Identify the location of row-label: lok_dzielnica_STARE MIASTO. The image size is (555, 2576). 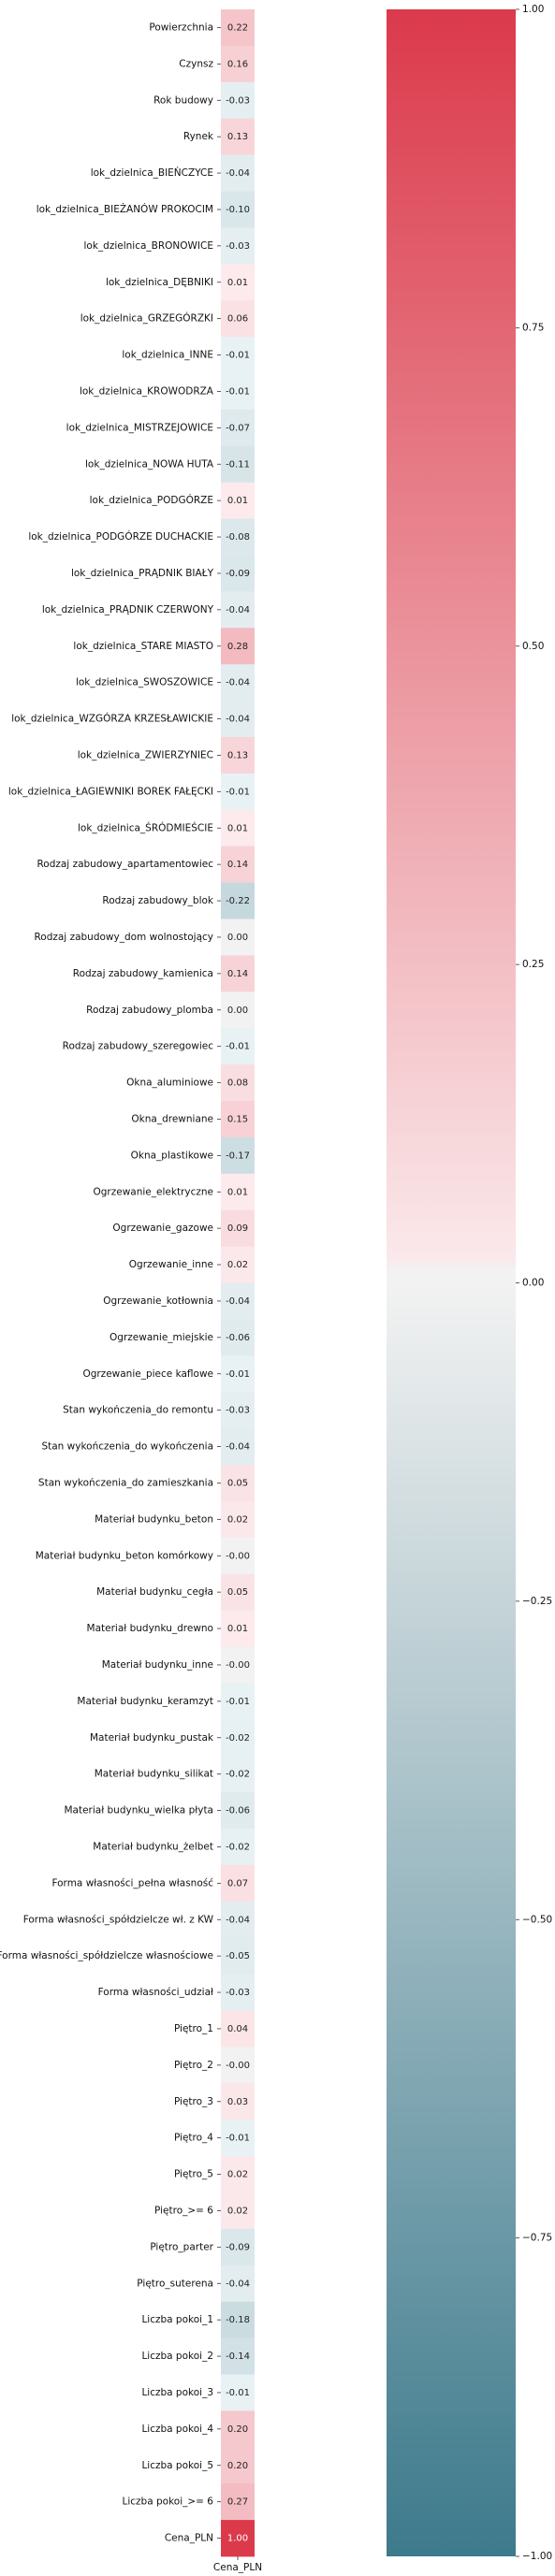
(143, 646).